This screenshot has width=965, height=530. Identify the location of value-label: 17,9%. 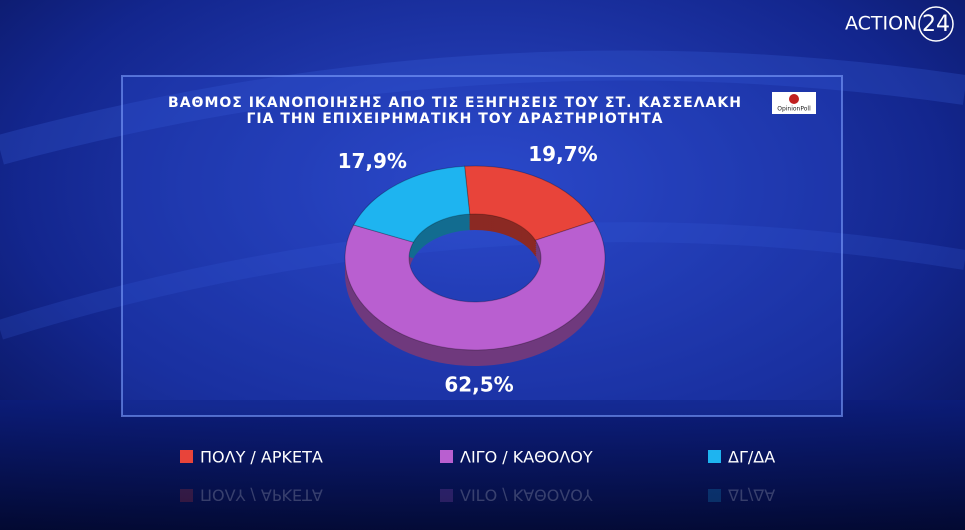
(372, 161).